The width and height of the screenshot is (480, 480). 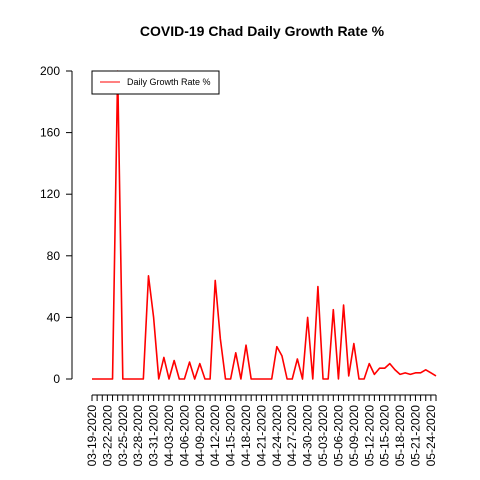 I want to click on y-tick-label: 40, so click(x=54, y=317).